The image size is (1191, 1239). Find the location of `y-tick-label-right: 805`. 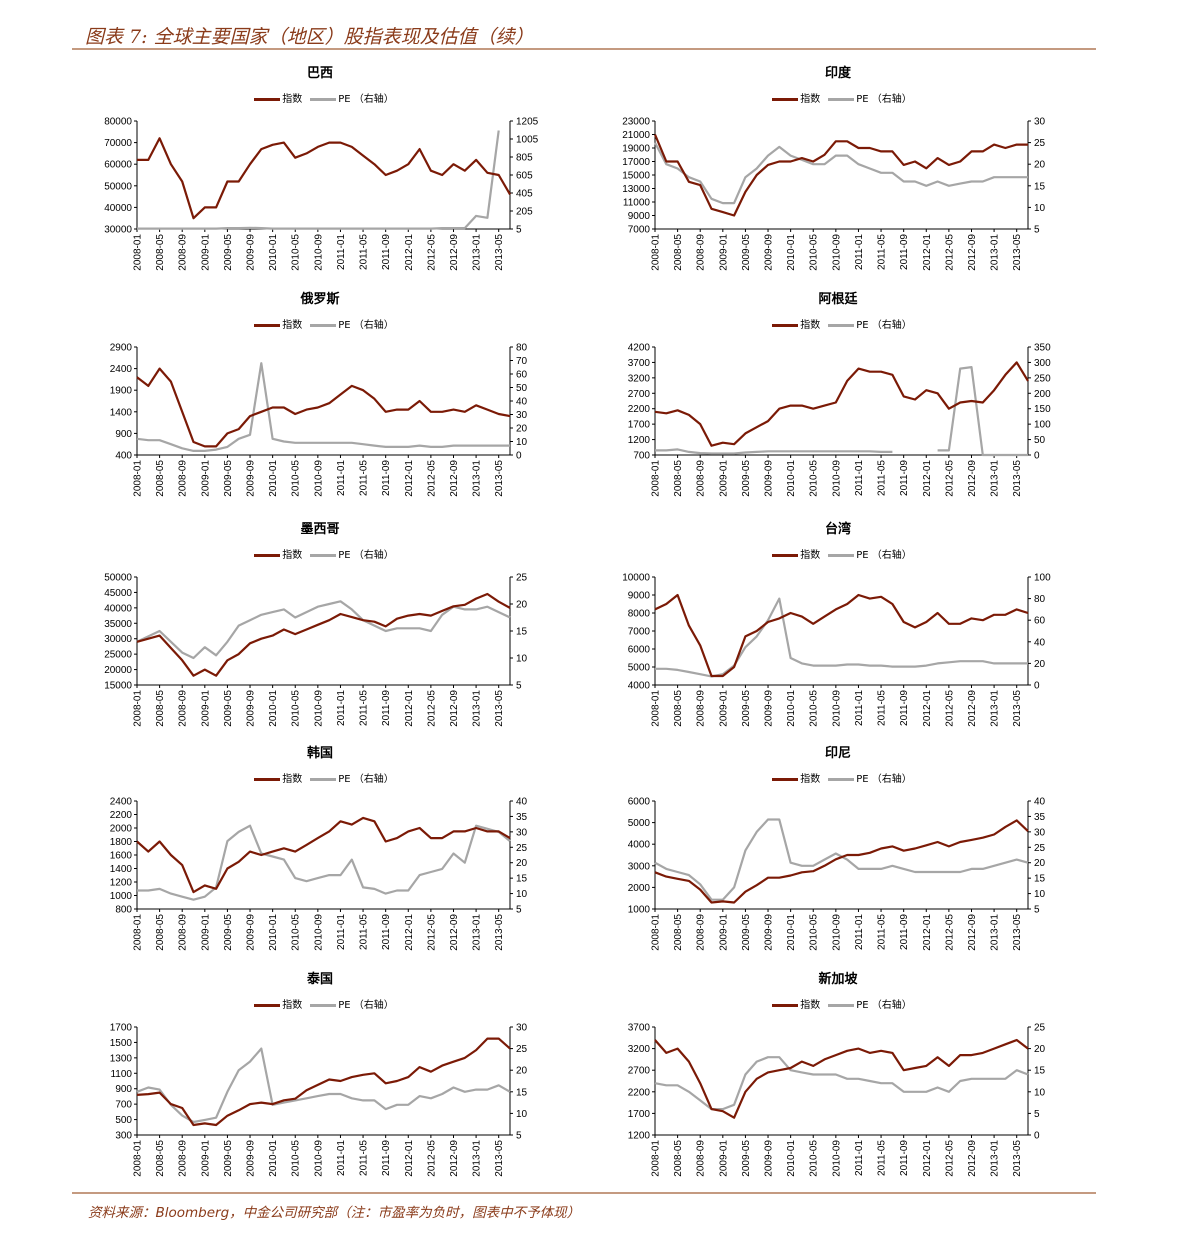

y-tick-label-right: 805 is located at coordinates (524, 158).